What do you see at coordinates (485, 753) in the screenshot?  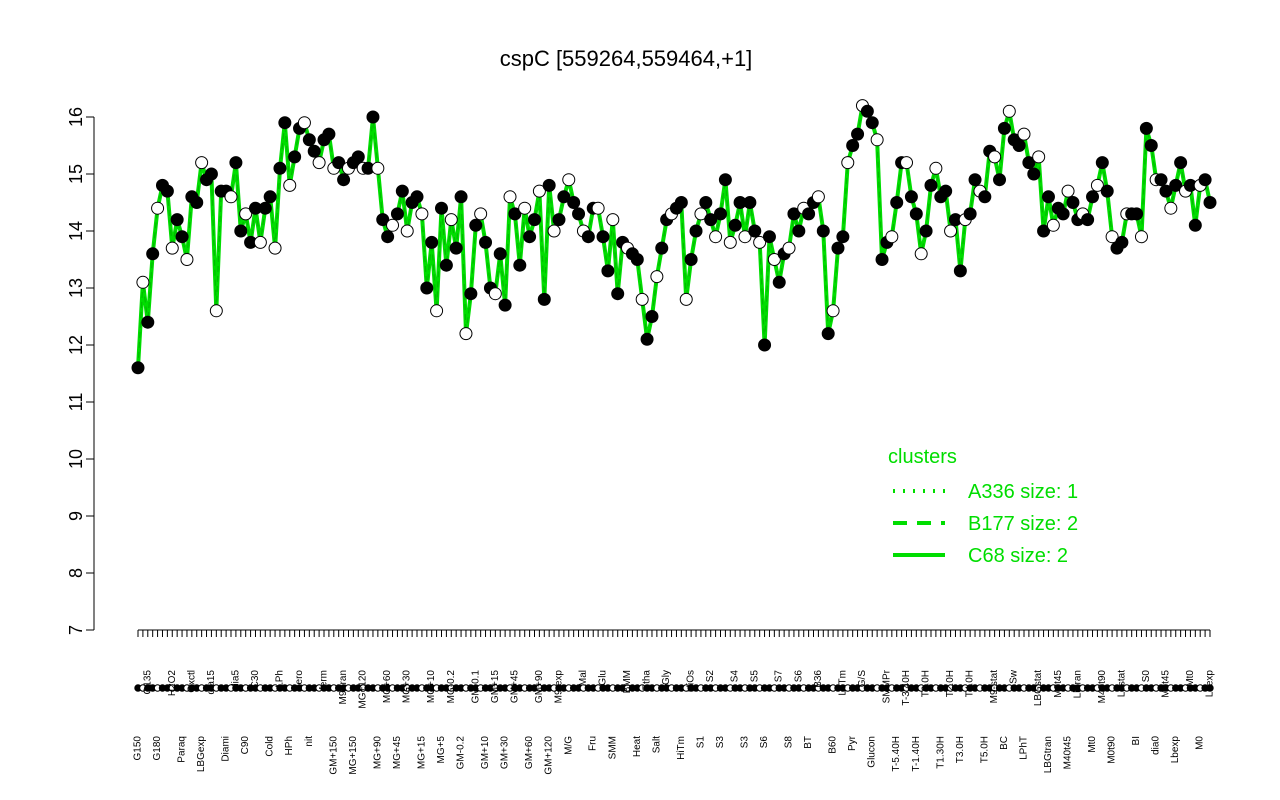 I see `x-tick-label: GM+10` at bounding box center [485, 753].